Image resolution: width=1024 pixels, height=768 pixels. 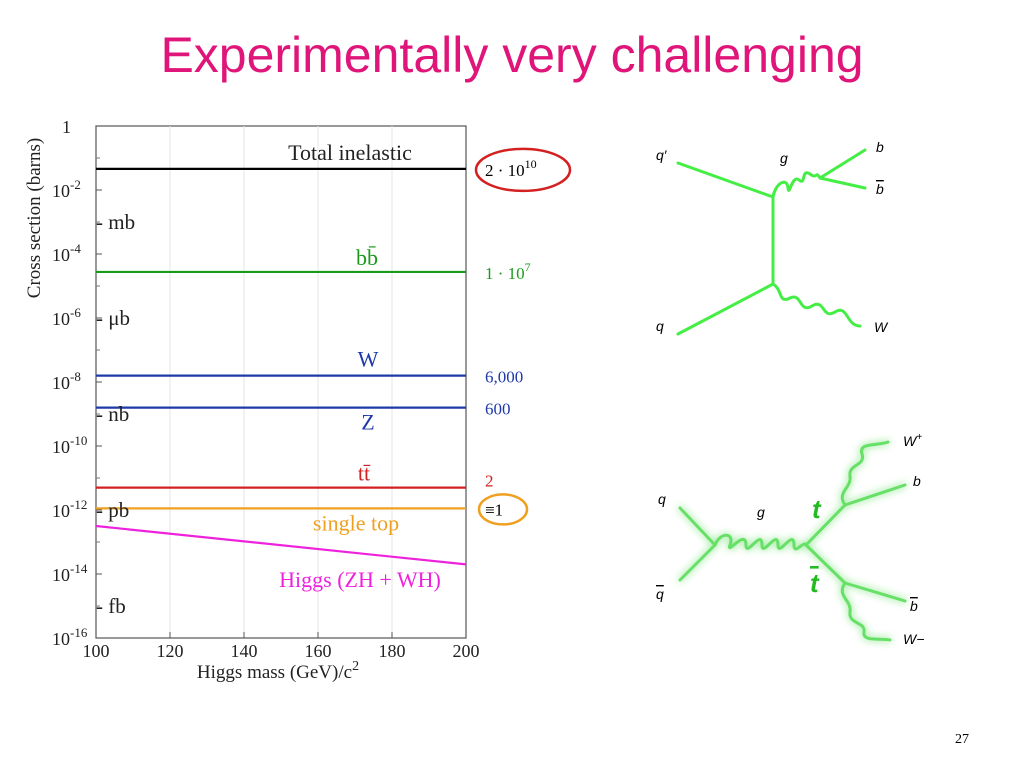 What do you see at coordinates (660, 594) in the screenshot?
I see `label-qbar-bottom: q` at bounding box center [660, 594].